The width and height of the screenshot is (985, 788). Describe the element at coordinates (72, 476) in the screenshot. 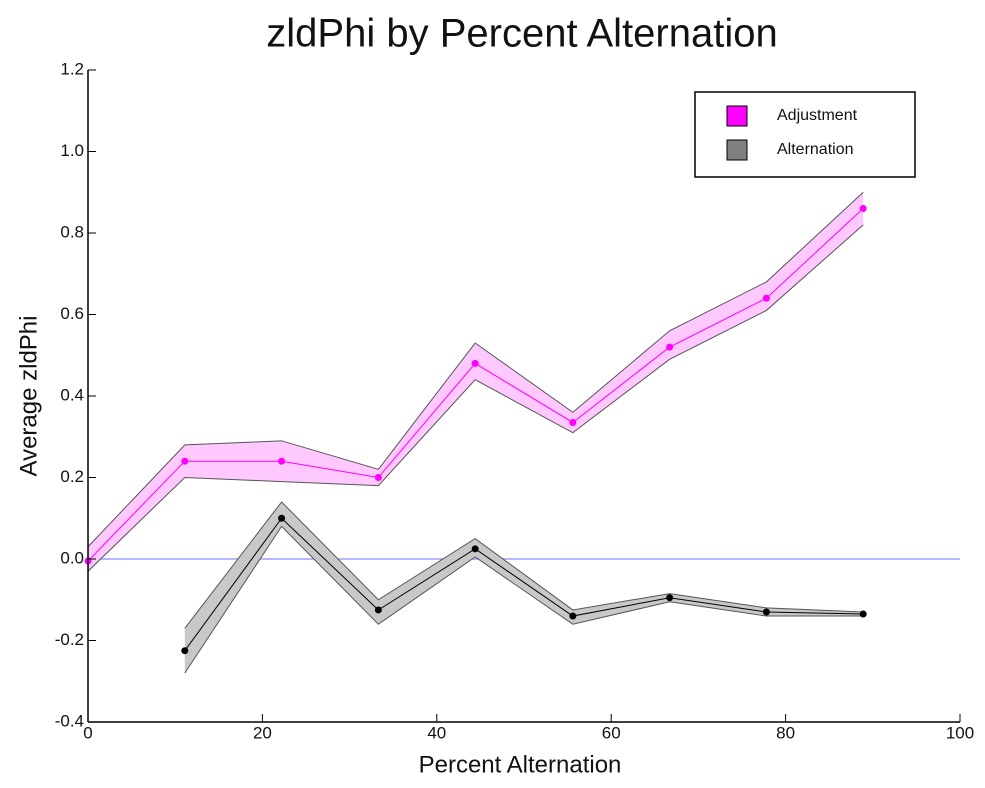

I see `y-tick-label: 0.2` at that location.